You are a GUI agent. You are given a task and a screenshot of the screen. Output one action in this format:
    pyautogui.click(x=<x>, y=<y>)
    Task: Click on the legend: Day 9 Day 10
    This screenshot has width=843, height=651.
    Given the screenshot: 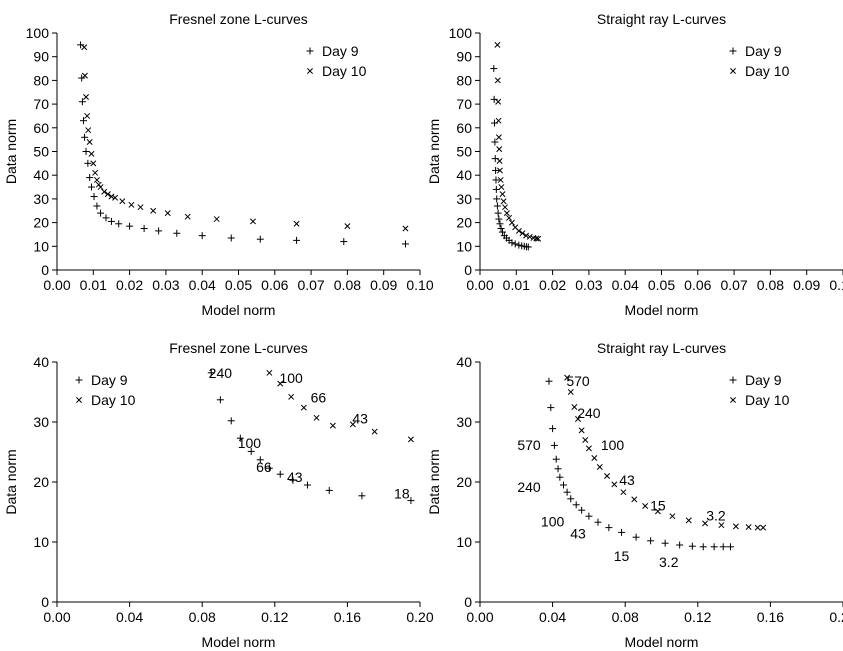 What is the action you would take?
    pyautogui.click(x=105, y=390)
    